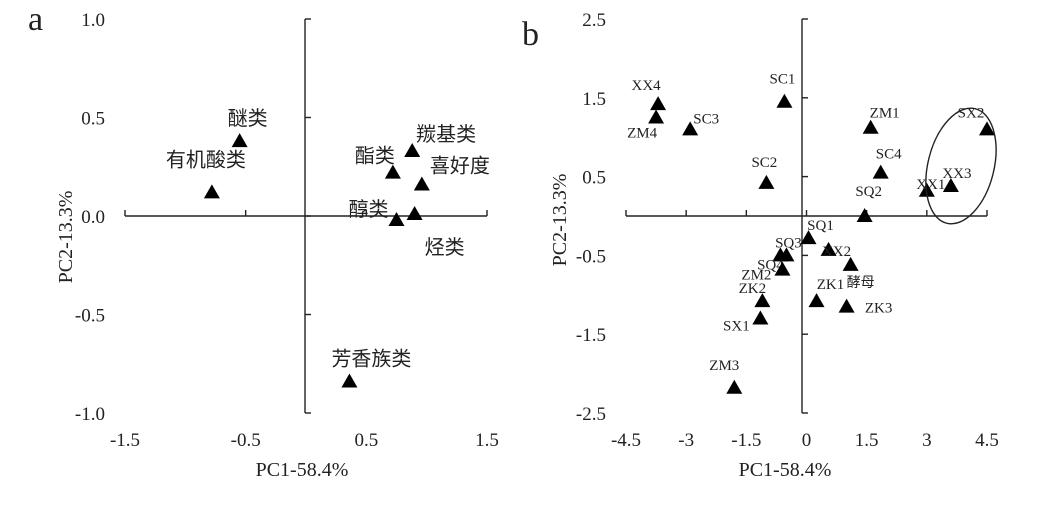 The image size is (1056, 506). Describe the element at coordinates (807, 440) in the screenshot. I see `panel-b-x-tick-label: 0` at that location.